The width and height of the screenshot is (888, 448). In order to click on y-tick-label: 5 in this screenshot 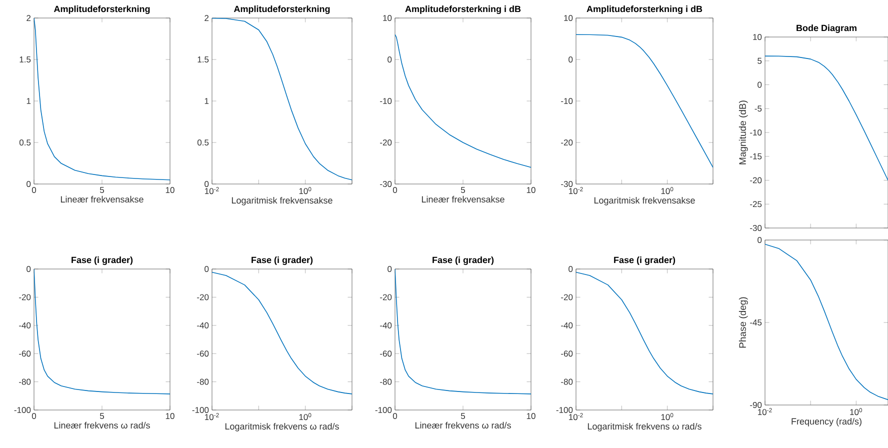, I will do `click(760, 61)`.